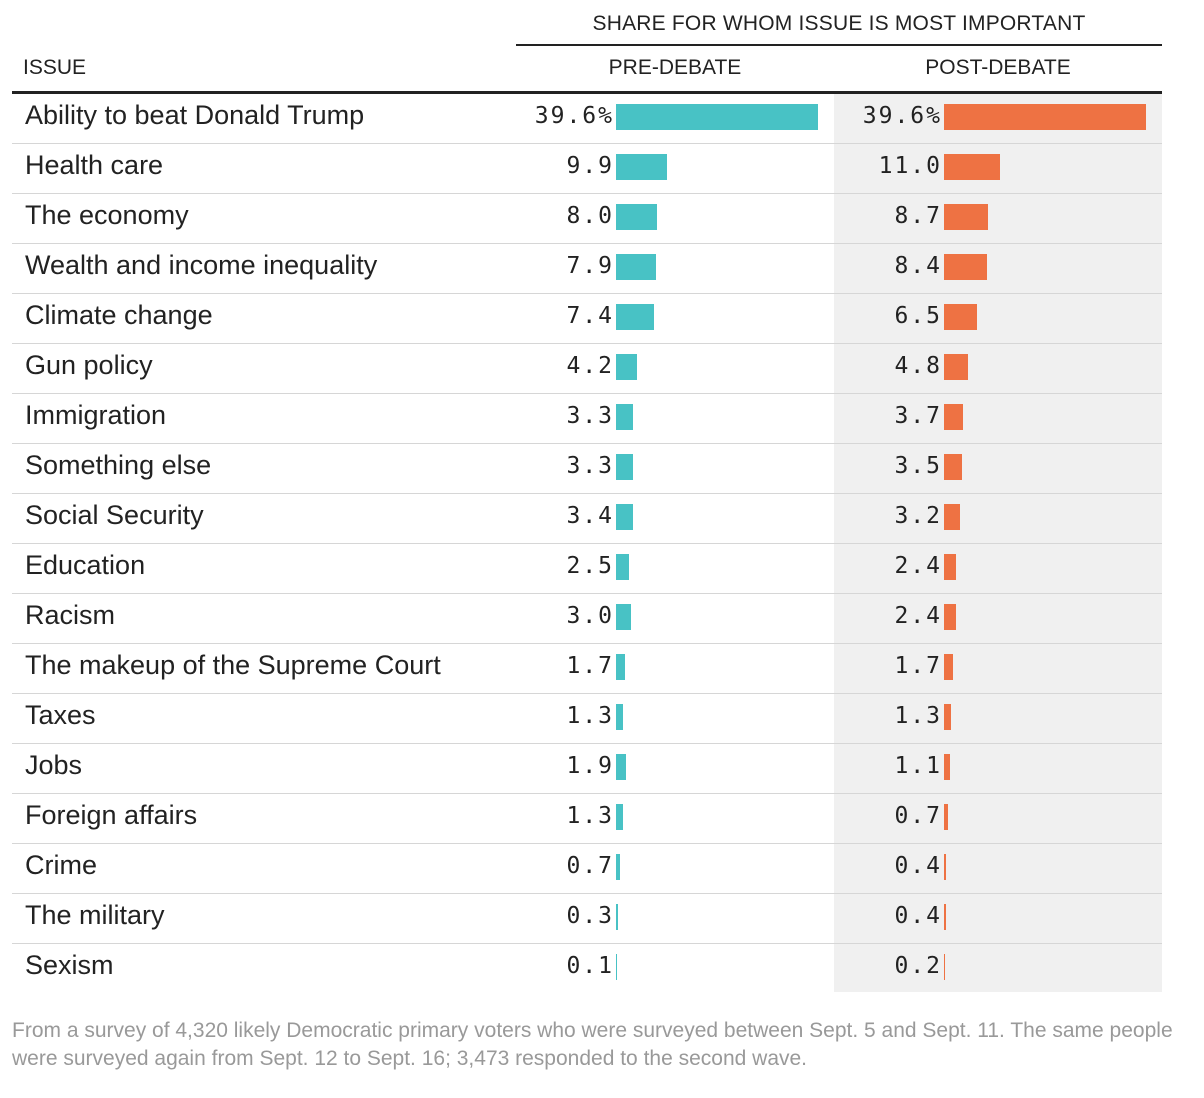 This screenshot has width=1204, height=1098. Describe the element at coordinates (624, 517) in the screenshot. I see `pre-debate-bar-social-security` at that location.